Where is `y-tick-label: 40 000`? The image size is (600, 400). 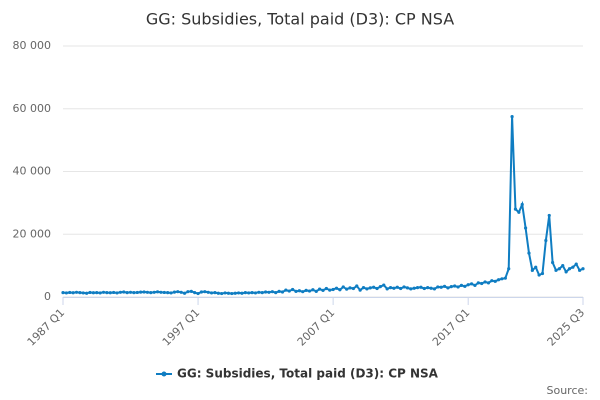
y-tick-label: 40 000 is located at coordinates (32, 171).